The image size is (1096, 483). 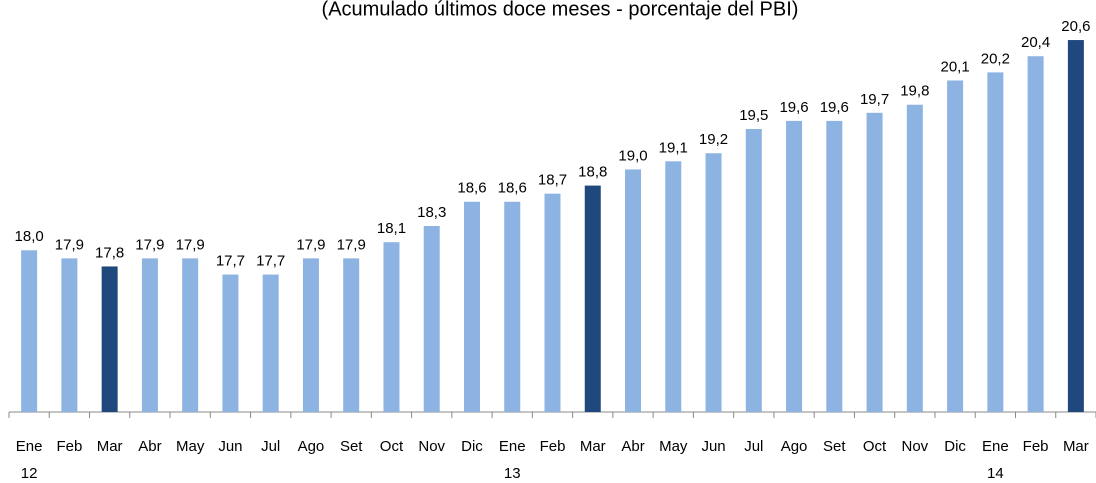 I want to click on data-label: 18,7, so click(x=552, y=180).